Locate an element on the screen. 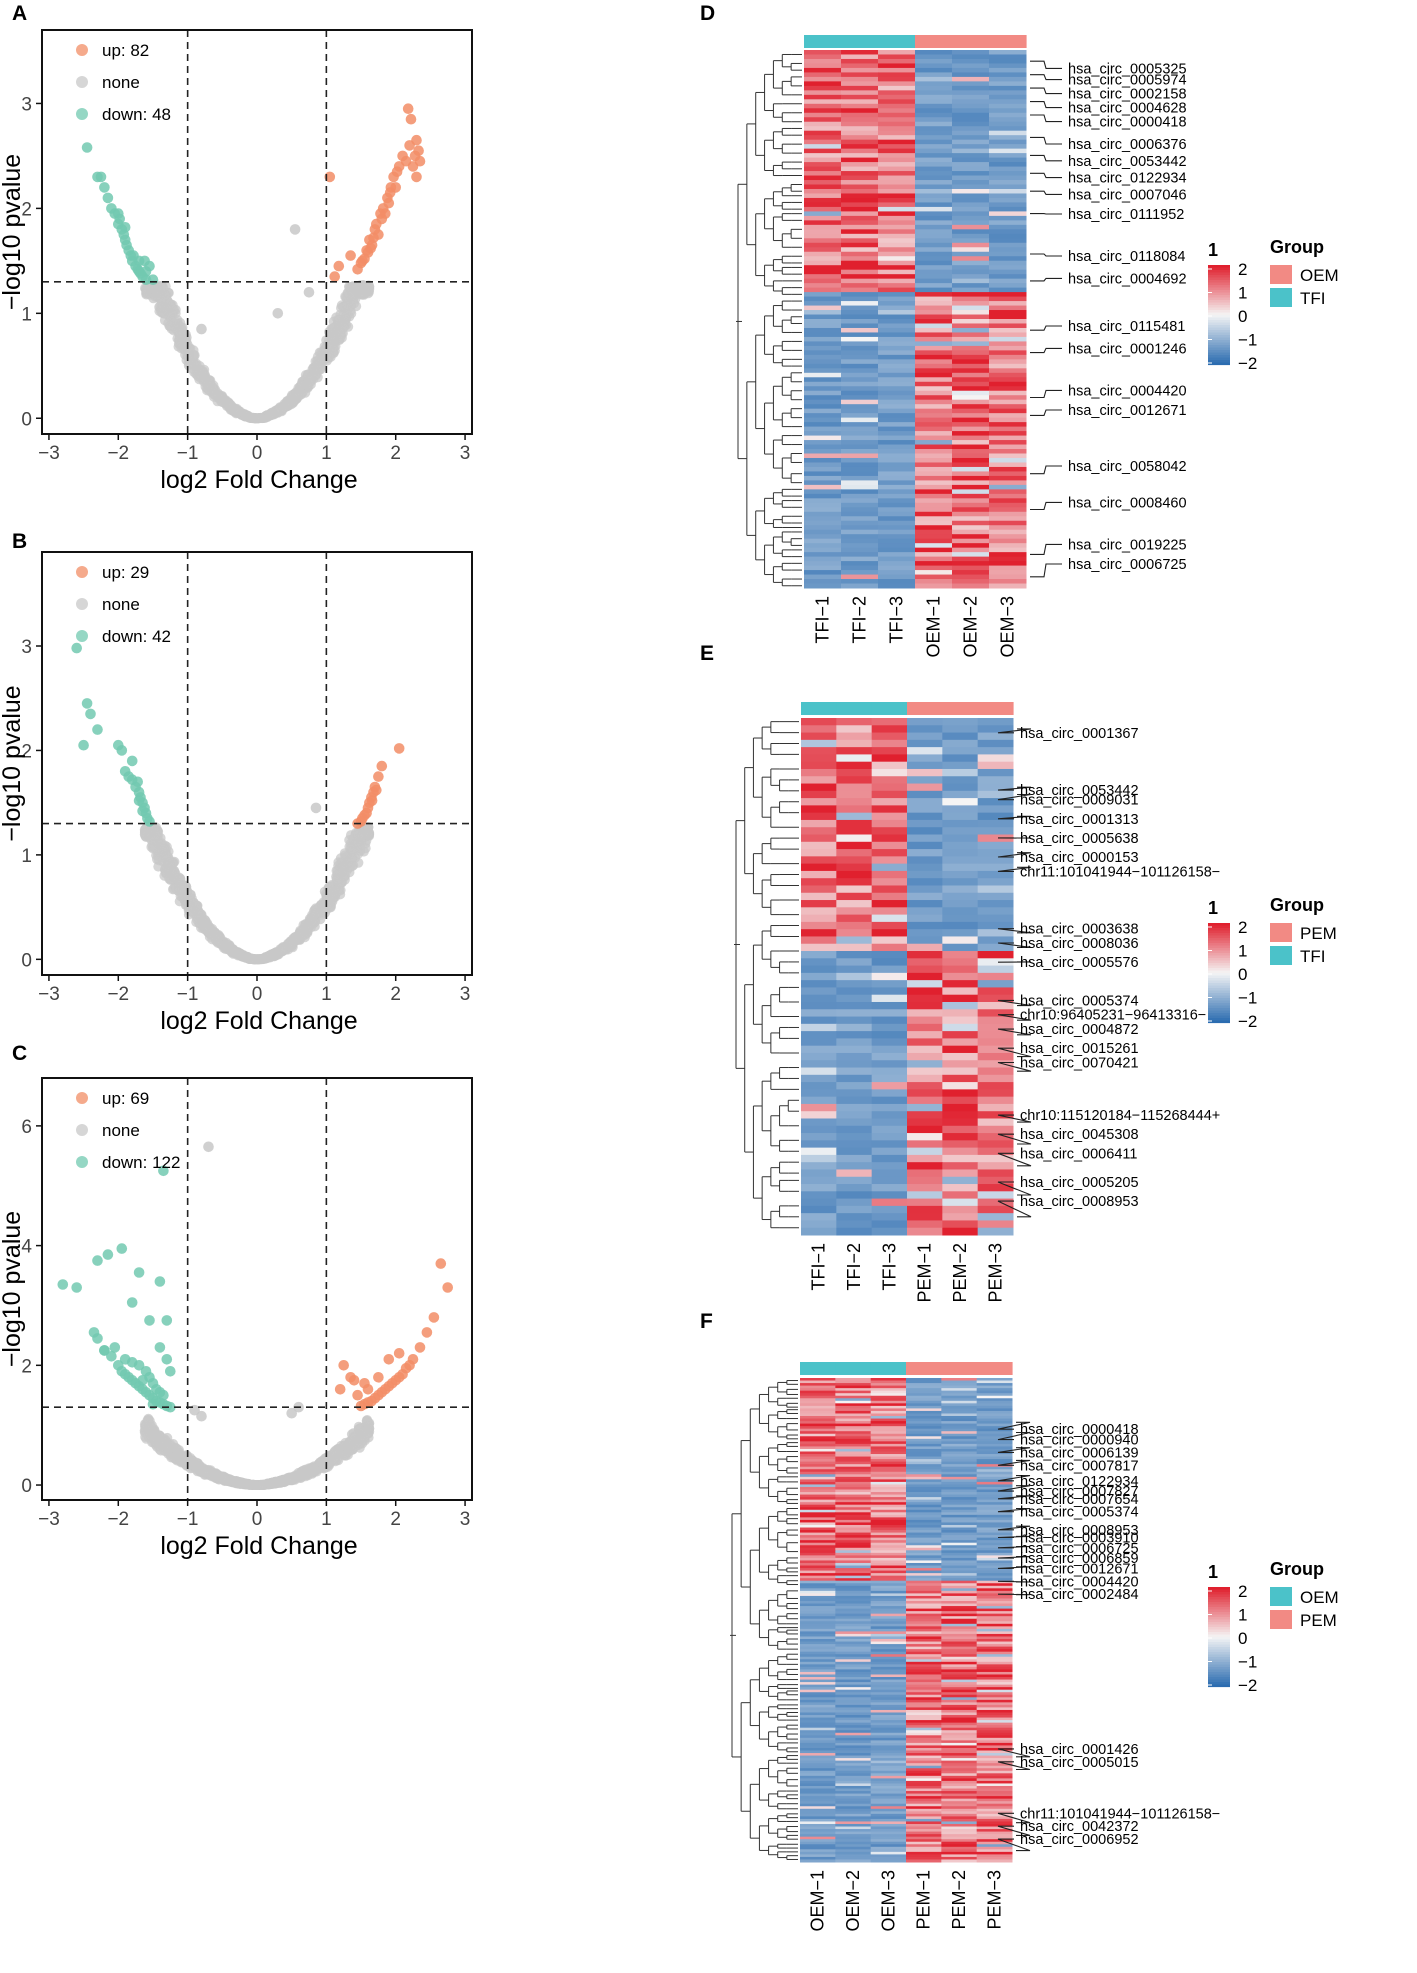 This screenshot has height=1973, width=1417. none_outliers-points is located at coordinates (316, 808).